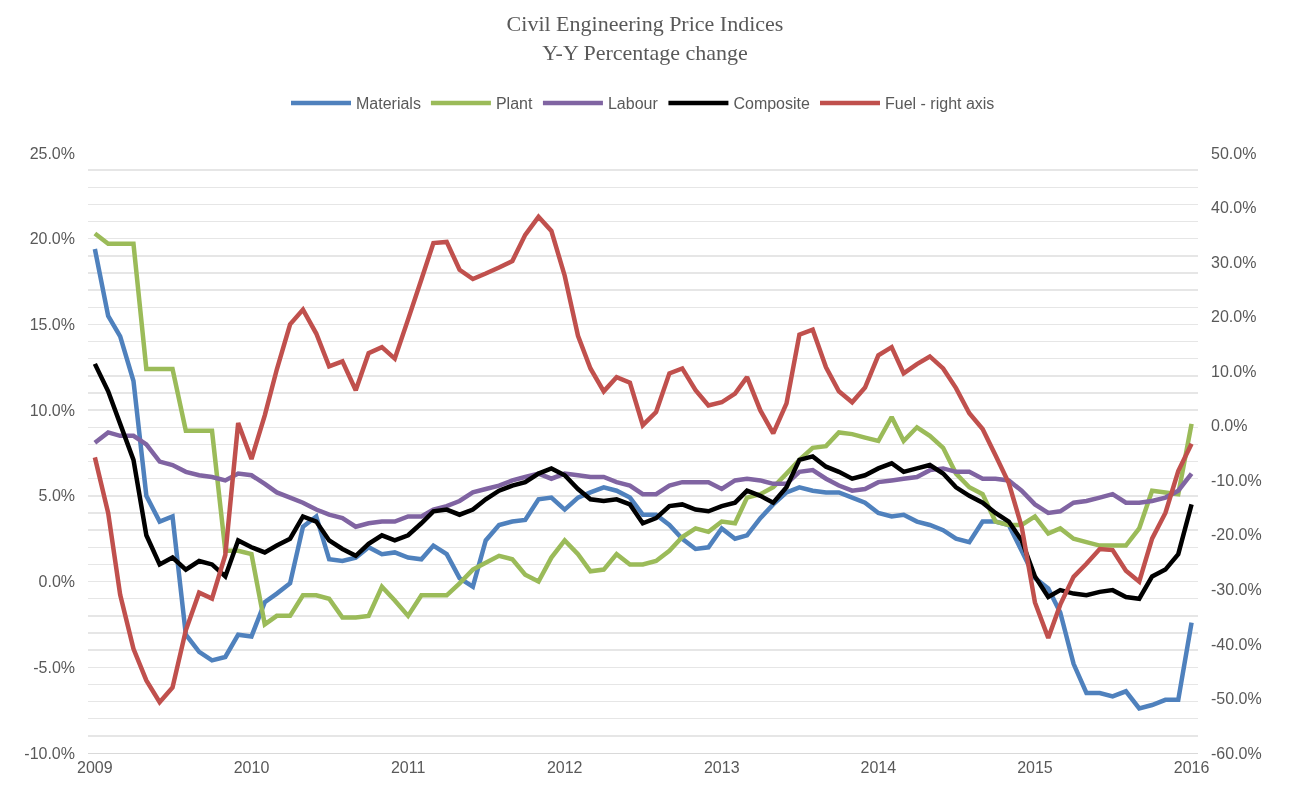 Image resolution: width=1290 pixels, height=787 pixels. I want to click on x-tick-label: 2009, so click(95, 768).